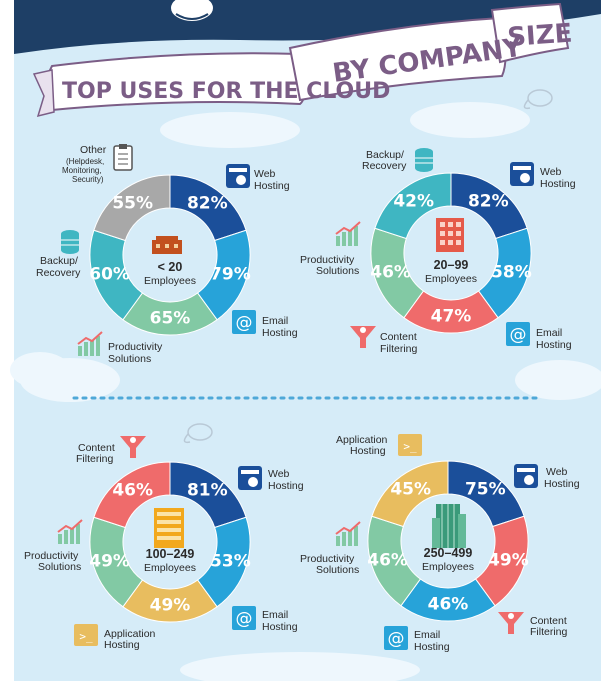 This screenshot has width=601, height=681. I want to click on donut-slice-application-hosting, so click(410, 494).